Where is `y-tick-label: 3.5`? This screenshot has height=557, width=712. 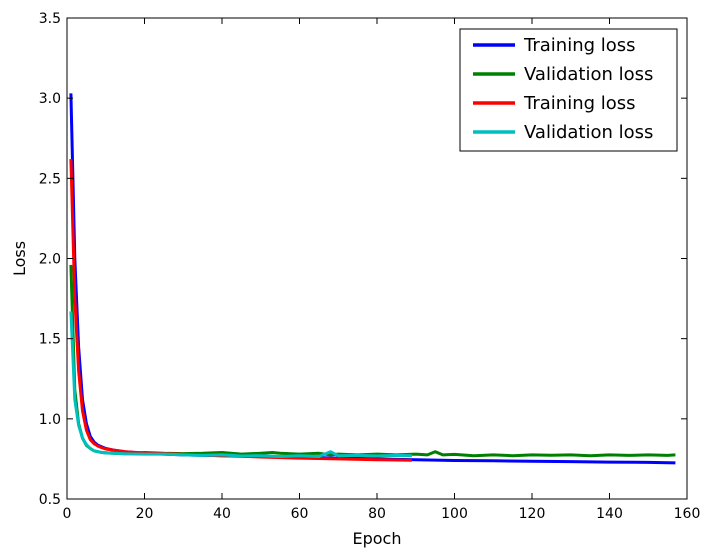 y-tick-label: 3.5 is located at coordinates (50, 19).